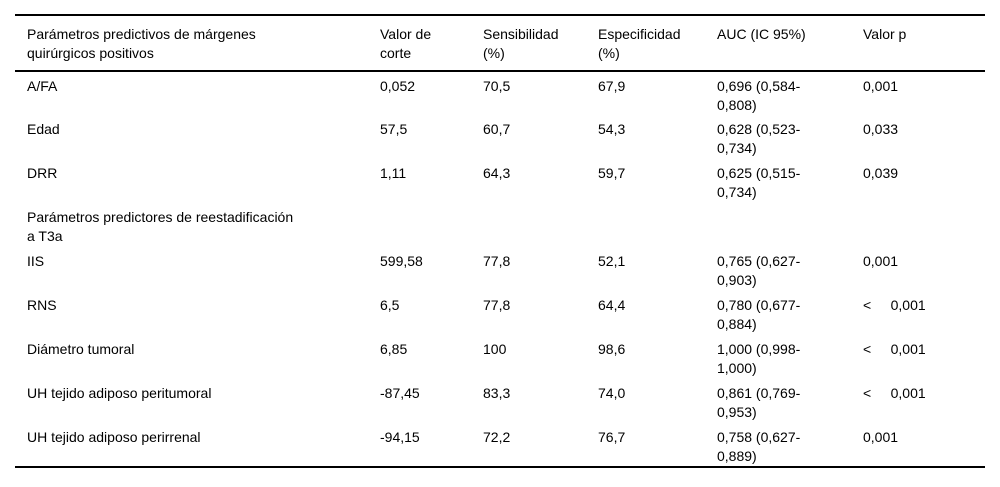  Describe the element at coordinates (540, 43) in the screenshot. I see `column-header-sensitivity: Sensibilidad (%)` at that location.